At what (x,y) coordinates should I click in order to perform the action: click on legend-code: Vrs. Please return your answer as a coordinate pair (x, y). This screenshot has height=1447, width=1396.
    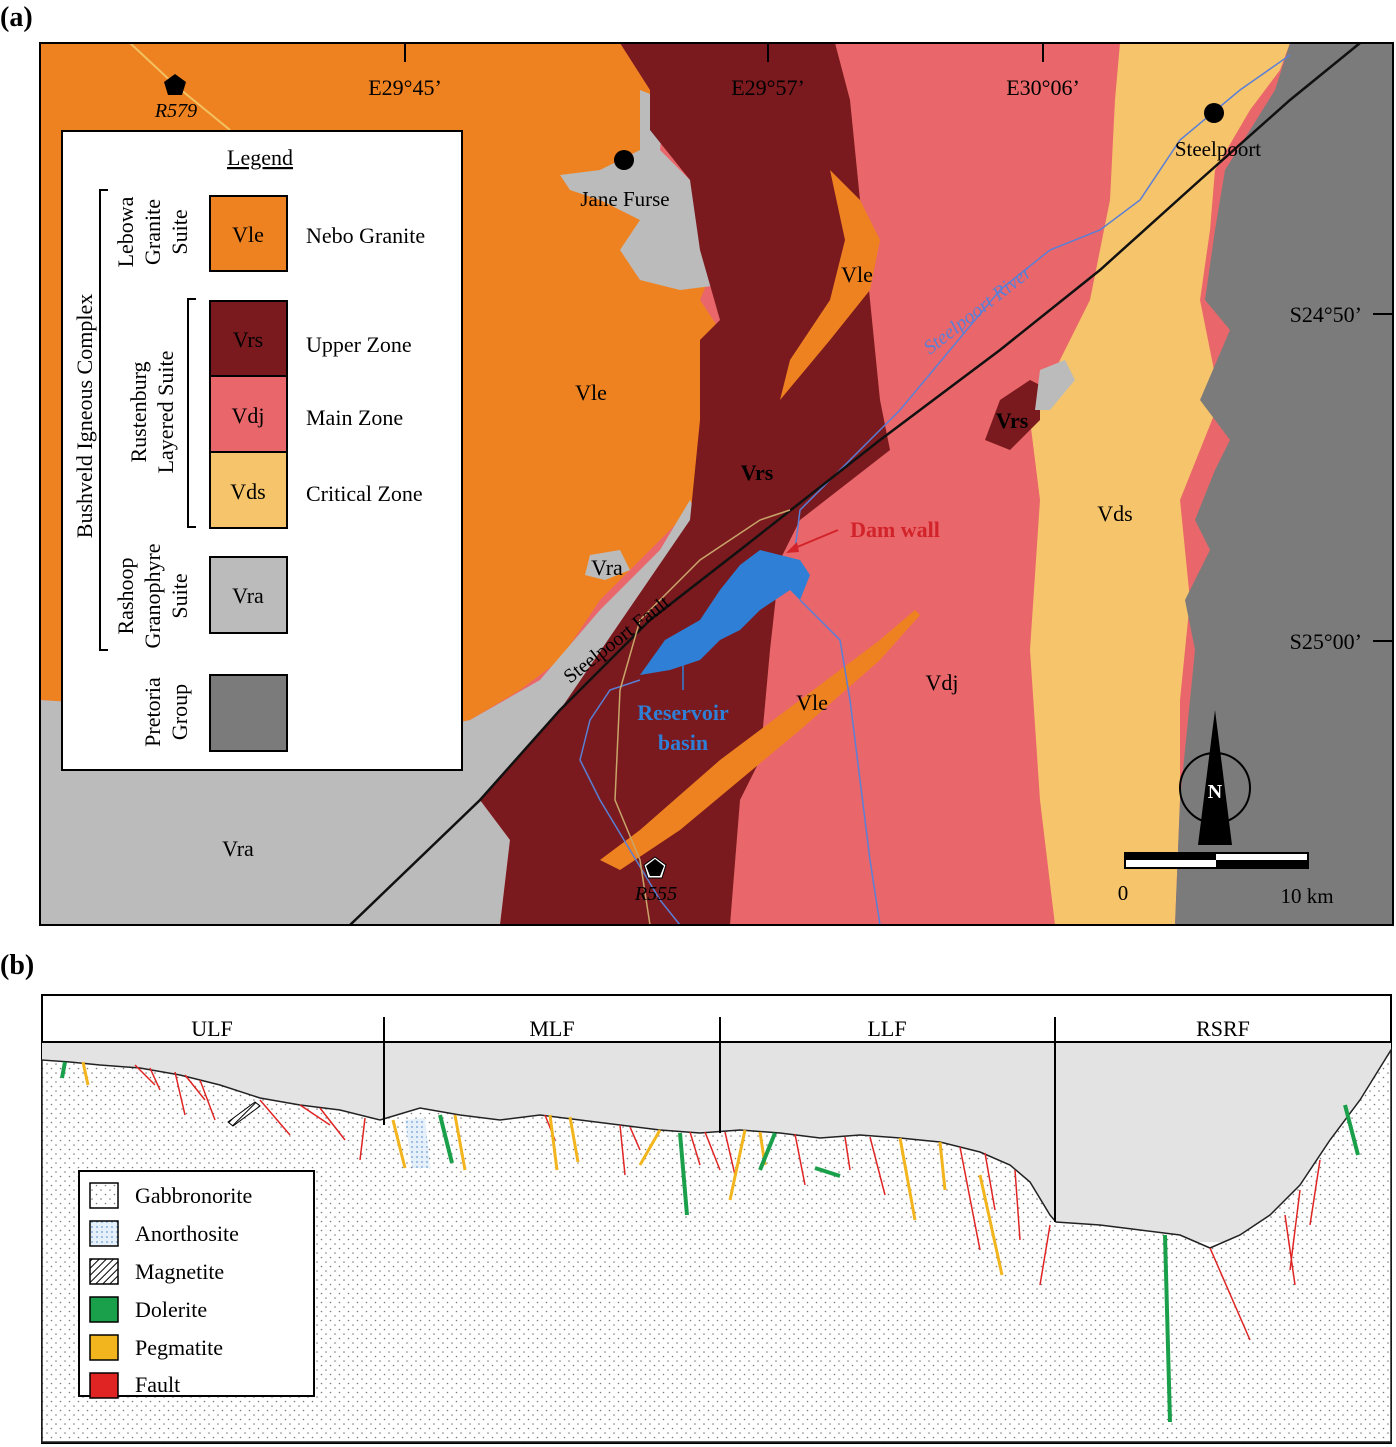
    Looking at the image, I should click on (248, 339).